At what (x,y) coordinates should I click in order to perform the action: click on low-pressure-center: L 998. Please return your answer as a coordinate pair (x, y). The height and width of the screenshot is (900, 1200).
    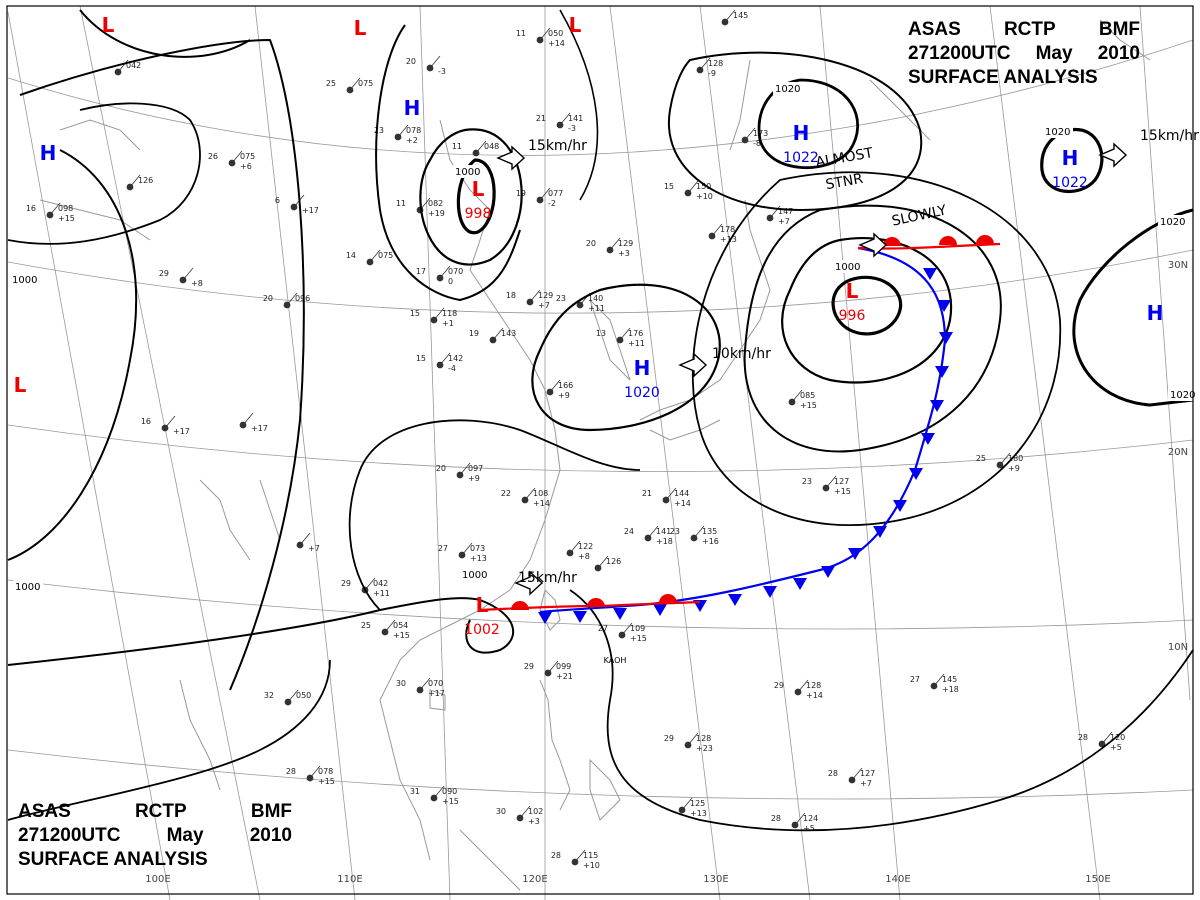
    Looking at the image, I should click on (478, 199).